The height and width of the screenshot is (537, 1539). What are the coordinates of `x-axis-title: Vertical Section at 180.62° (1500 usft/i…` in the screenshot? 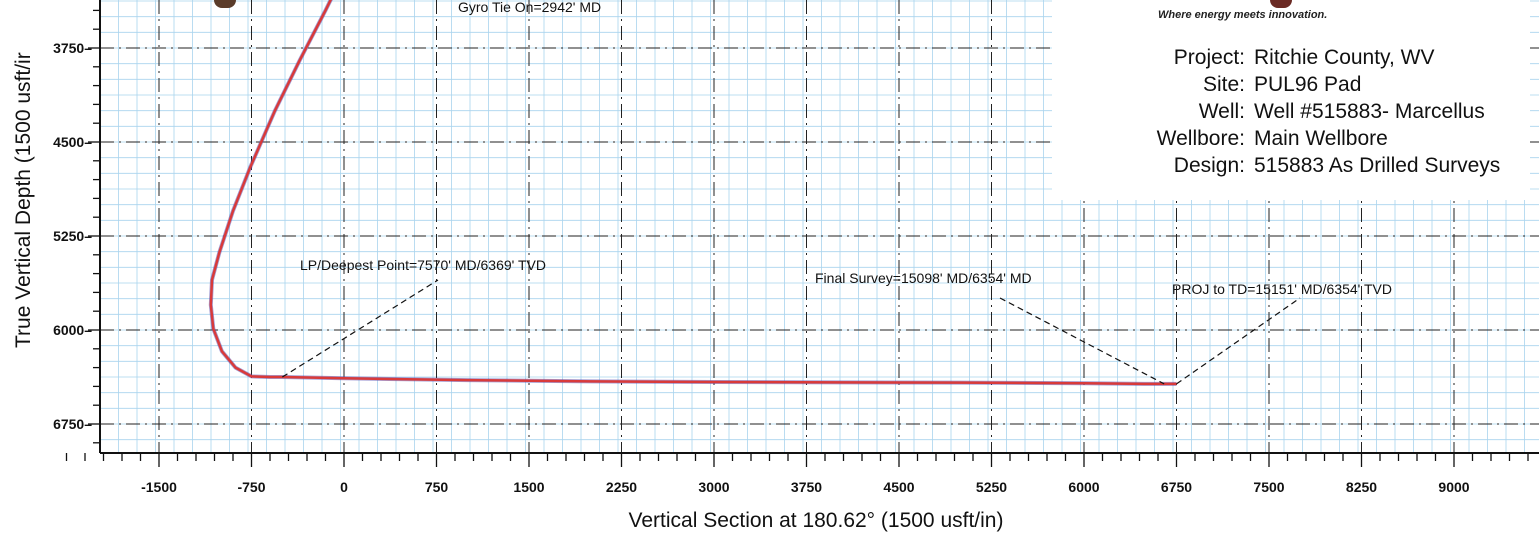 It's located at (816, 520).